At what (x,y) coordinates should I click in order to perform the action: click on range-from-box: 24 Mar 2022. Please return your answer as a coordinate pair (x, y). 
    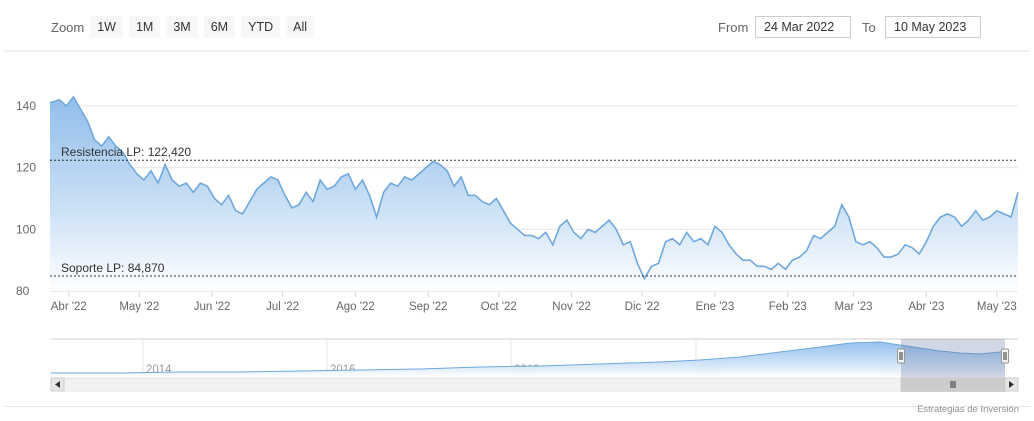
    Looking at the image, I should click on (803, 27).